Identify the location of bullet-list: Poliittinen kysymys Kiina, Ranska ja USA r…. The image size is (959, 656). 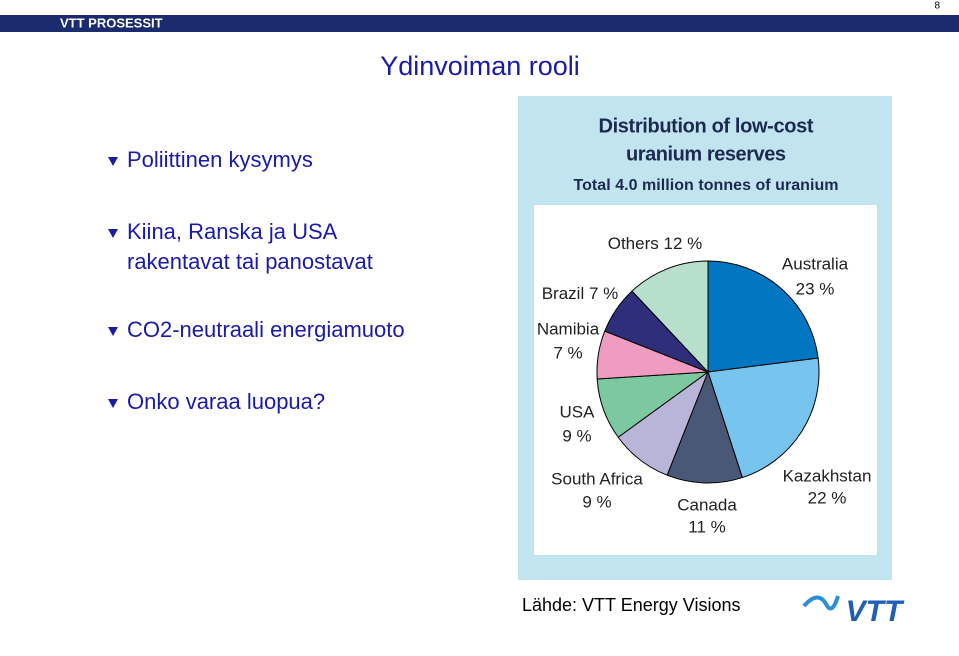
(256, 280).